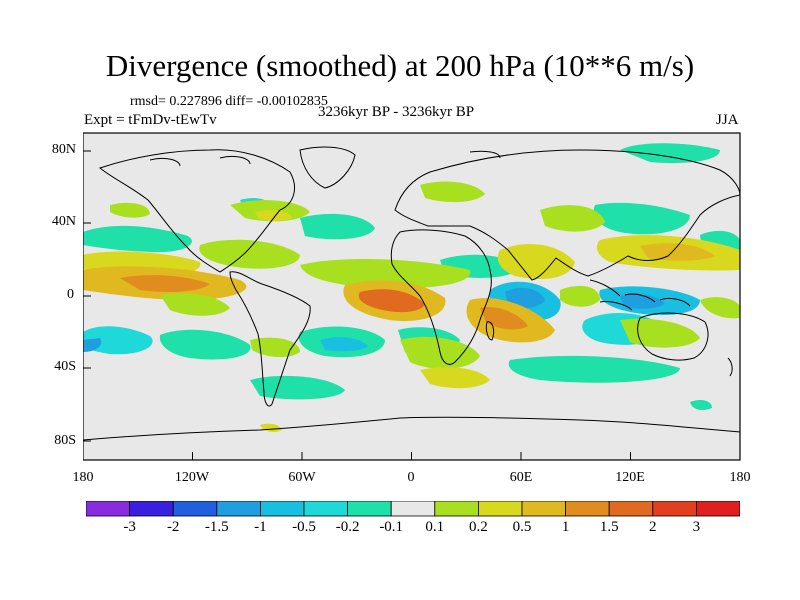 The width and height of the screenshot is (800, 600). I want to click on colorbar-label: -3, so click(129, 527).